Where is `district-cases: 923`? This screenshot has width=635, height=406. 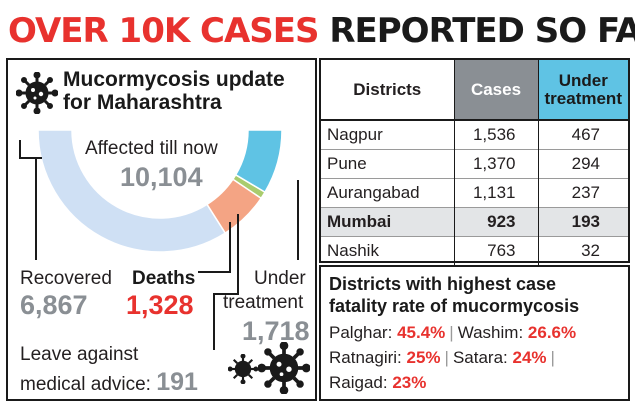 district-cases: 923 is located at coordinates (495, 221).